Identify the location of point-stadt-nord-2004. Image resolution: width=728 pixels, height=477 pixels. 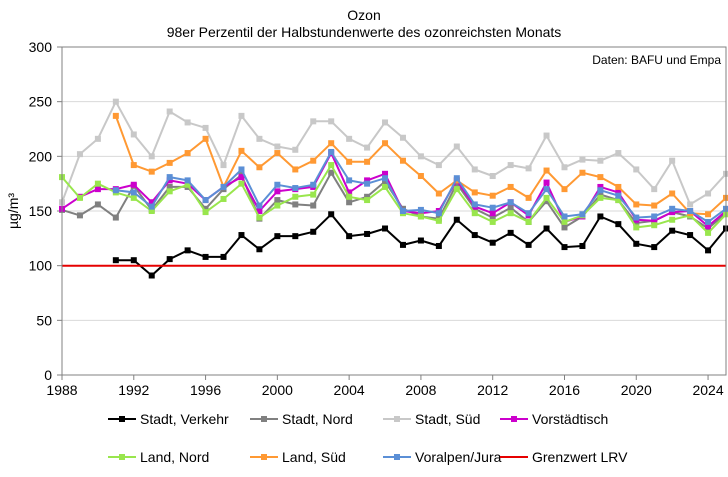
(349, 202).